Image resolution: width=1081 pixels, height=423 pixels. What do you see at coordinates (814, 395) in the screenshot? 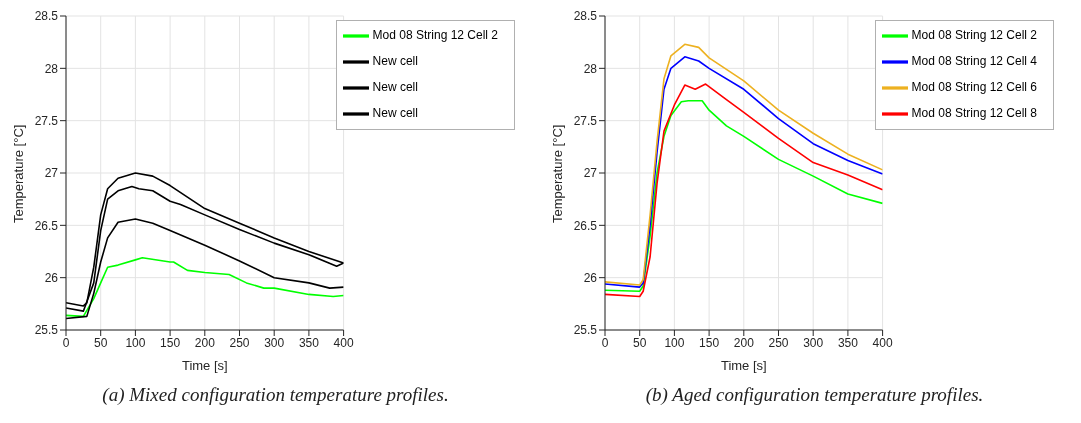
I see `text: (b) Aged configuration temperature profiles.` at bounding box center [814, 395].